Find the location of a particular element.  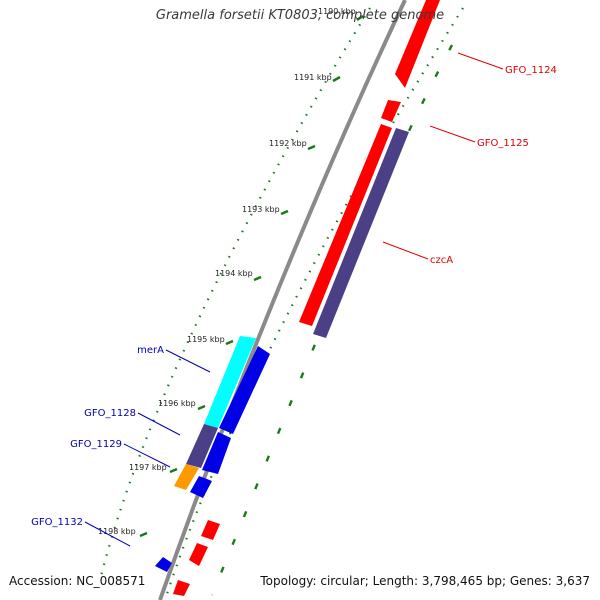

tick-1194: 1194 kbp is located at coordinates (234, 273).